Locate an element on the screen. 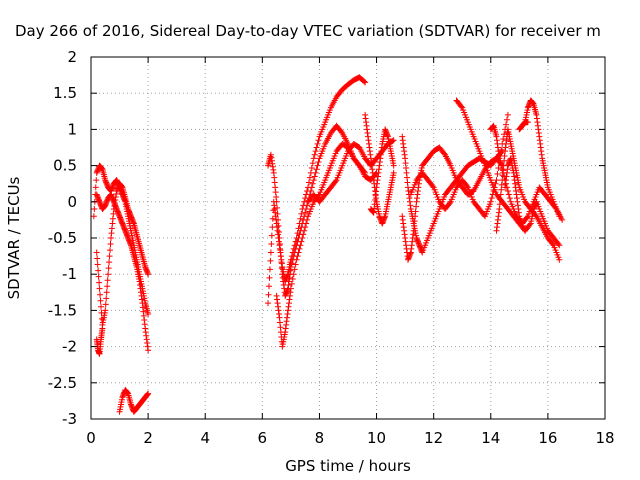 The width and height of the screenshot is (640, 480). x-tick-label: 2 is located at coordinates (148, 438).